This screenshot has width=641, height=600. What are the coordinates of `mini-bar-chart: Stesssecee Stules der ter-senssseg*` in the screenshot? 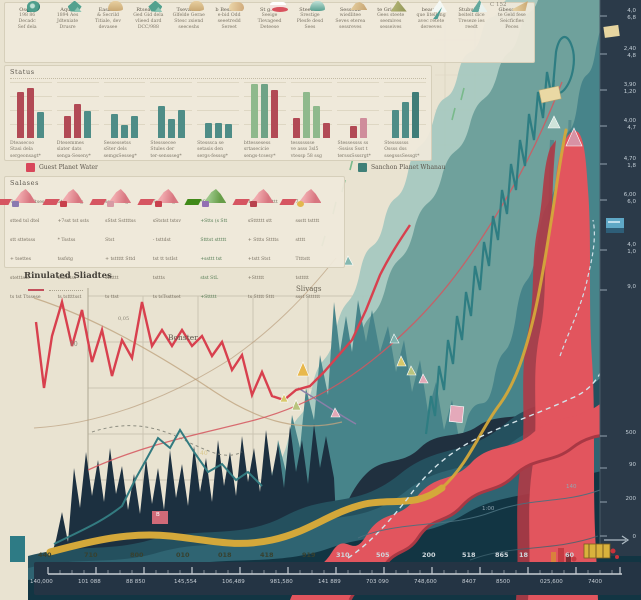 It's located at (171, 121).